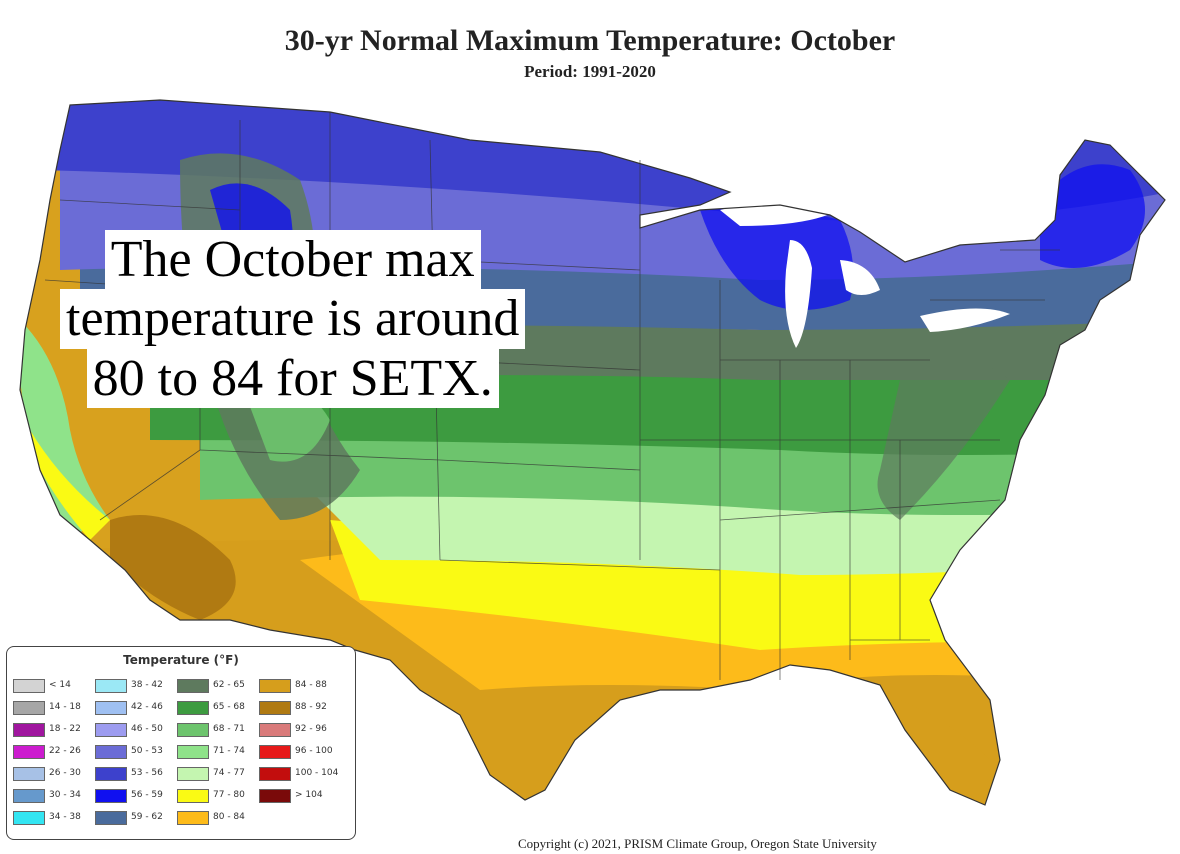 The height and width of the screenshot is (854, 1180). I want to click on legend-item: 18 - 22, so click(54, 731).